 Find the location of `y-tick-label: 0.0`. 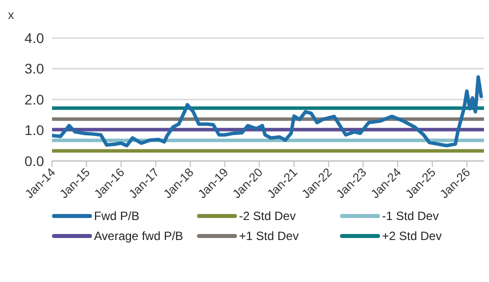

y-tick-label: 0.0 is located at coordinates (34, 160).